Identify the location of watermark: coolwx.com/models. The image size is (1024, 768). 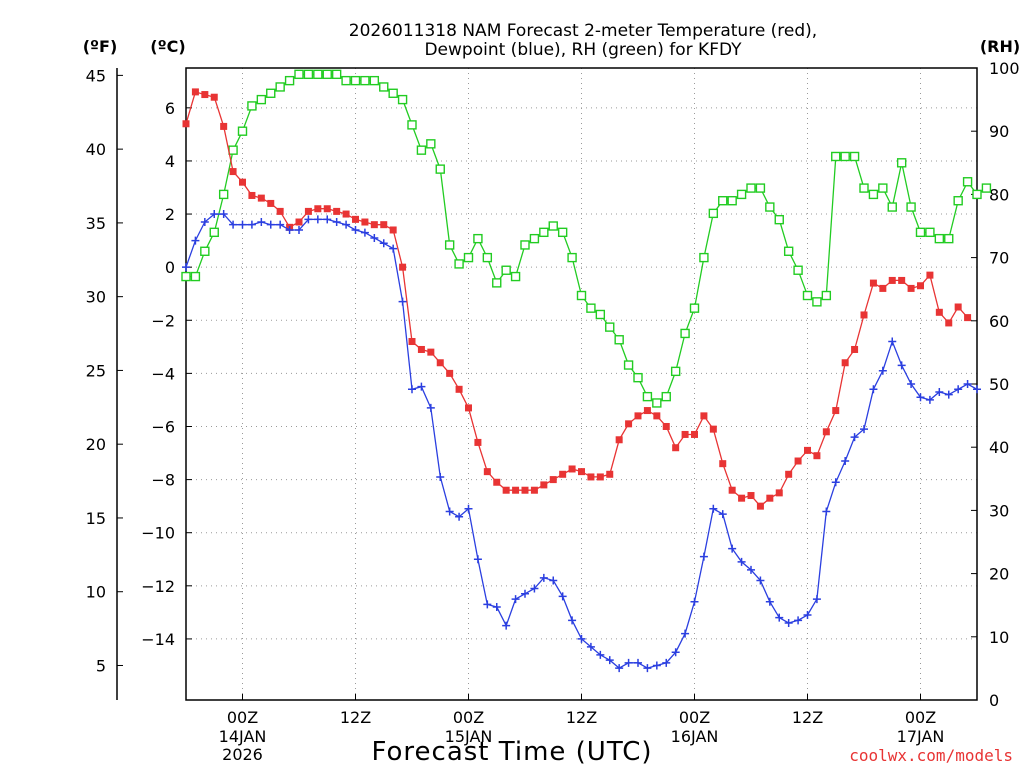
(931, 755).